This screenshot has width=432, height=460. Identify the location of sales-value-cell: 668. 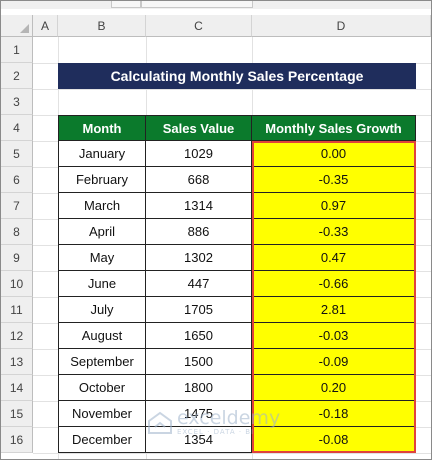
(199, 180).